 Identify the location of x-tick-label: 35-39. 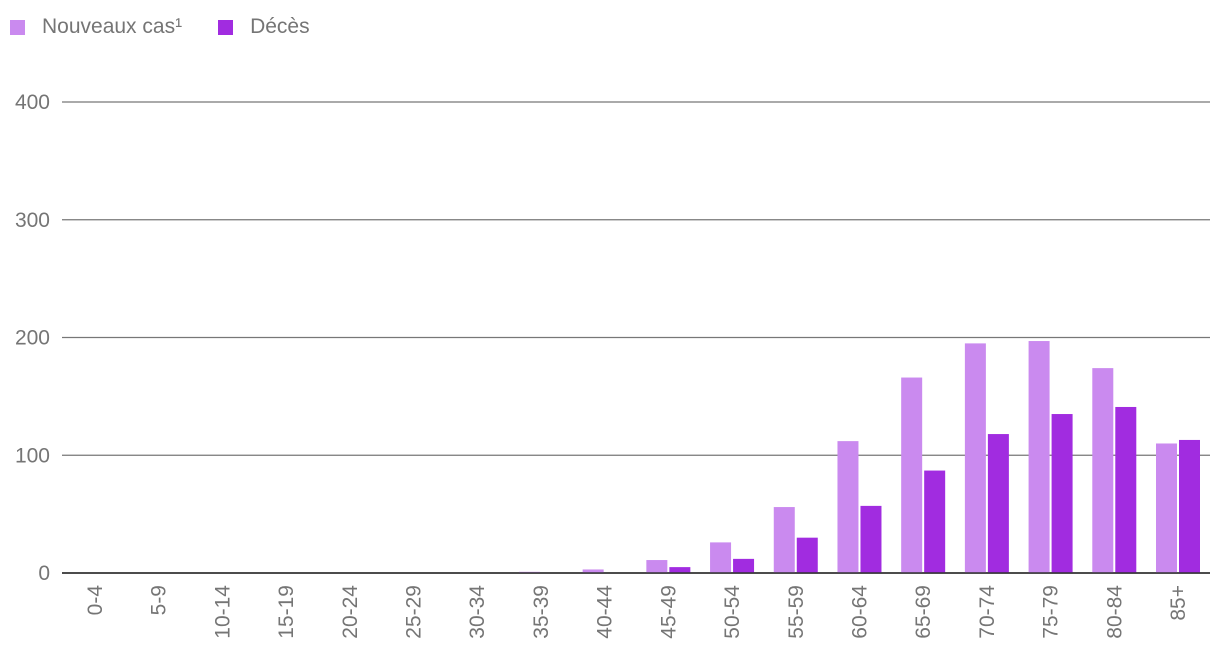
(541, 612).